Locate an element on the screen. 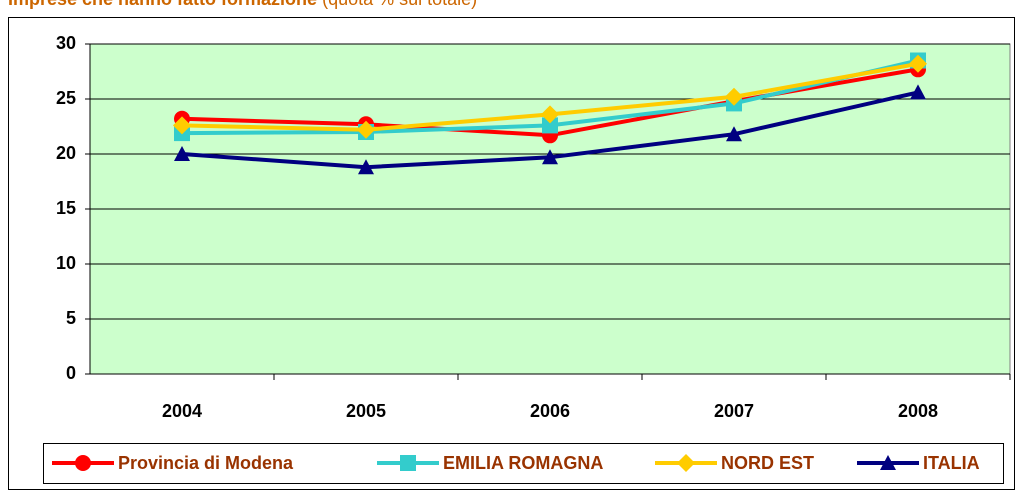 The image size is (1021, 495). legend-label: NORD EST is located at coordinates (767, 463).